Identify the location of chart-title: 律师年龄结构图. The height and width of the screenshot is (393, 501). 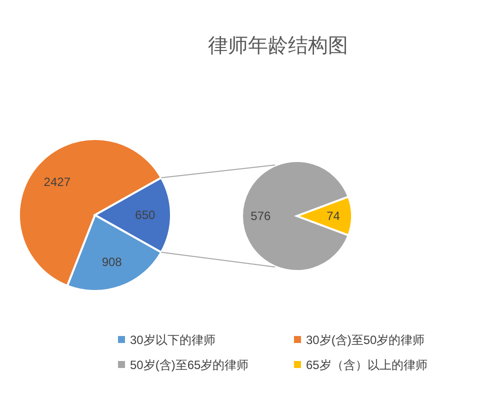
(278, 46).